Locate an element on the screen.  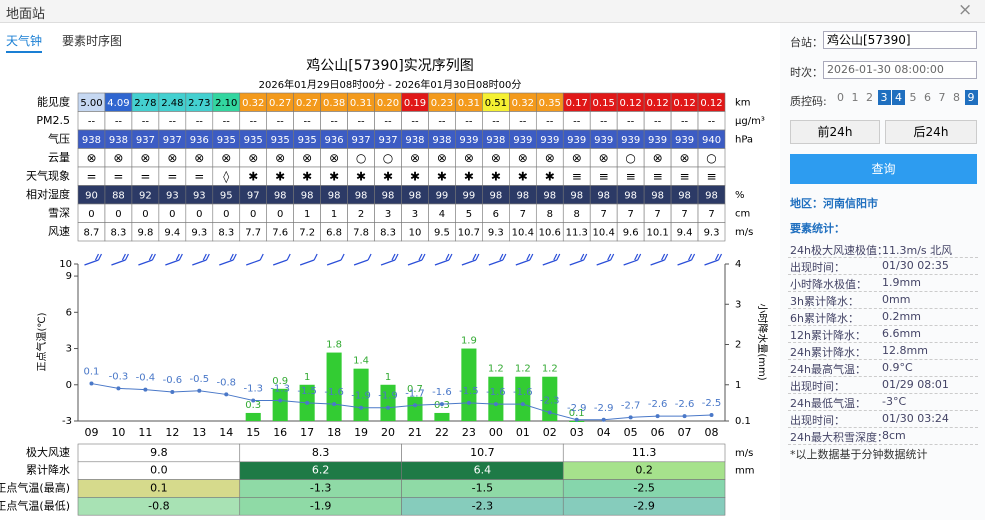
cell-text: 9.4 is located at coordinates (172, 232).